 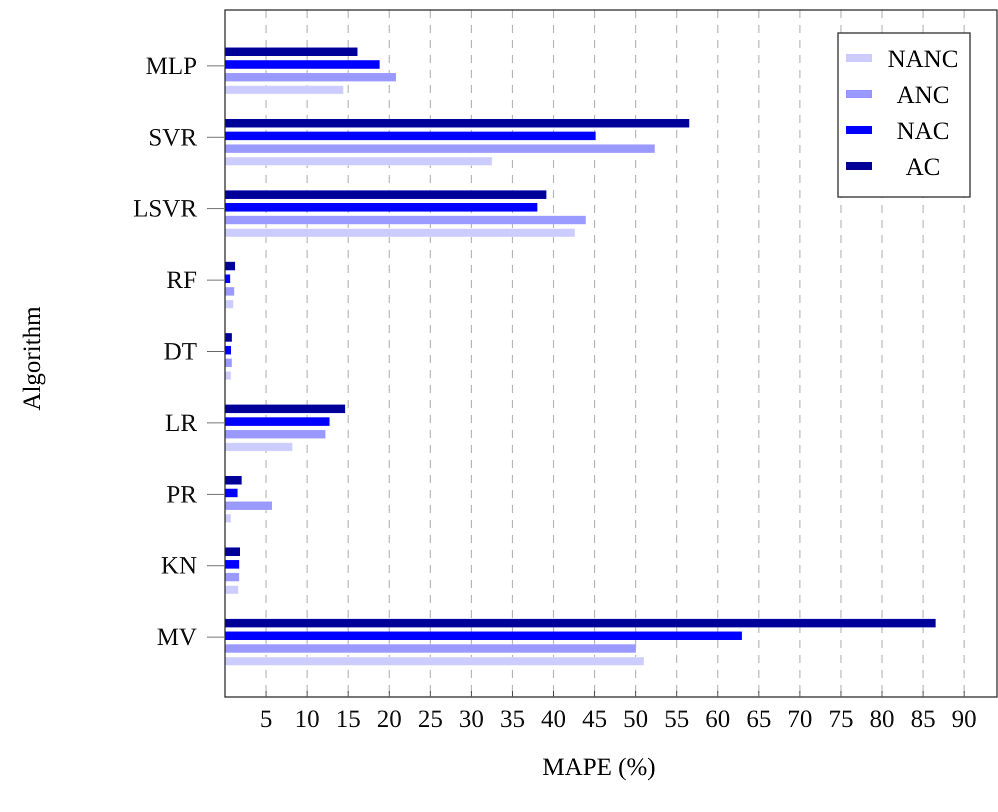 I want to click on x-tick-label: 5, so click(x=266, y=719).